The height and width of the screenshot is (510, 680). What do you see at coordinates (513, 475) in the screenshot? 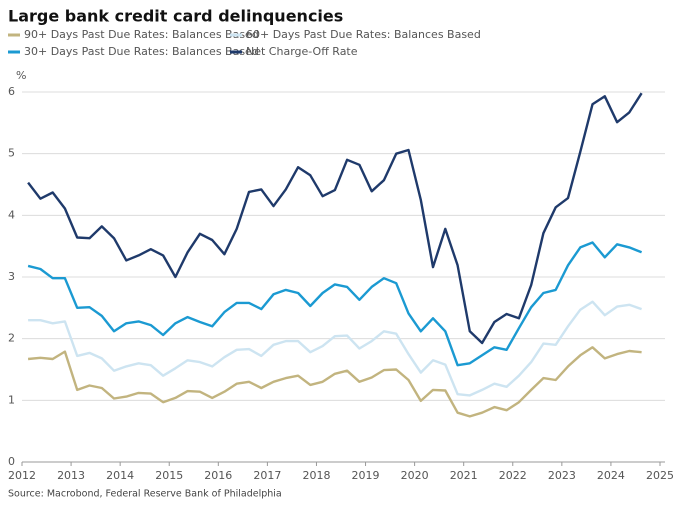
I see `x-tick-label: 2022` at bounding box center [513, 475].